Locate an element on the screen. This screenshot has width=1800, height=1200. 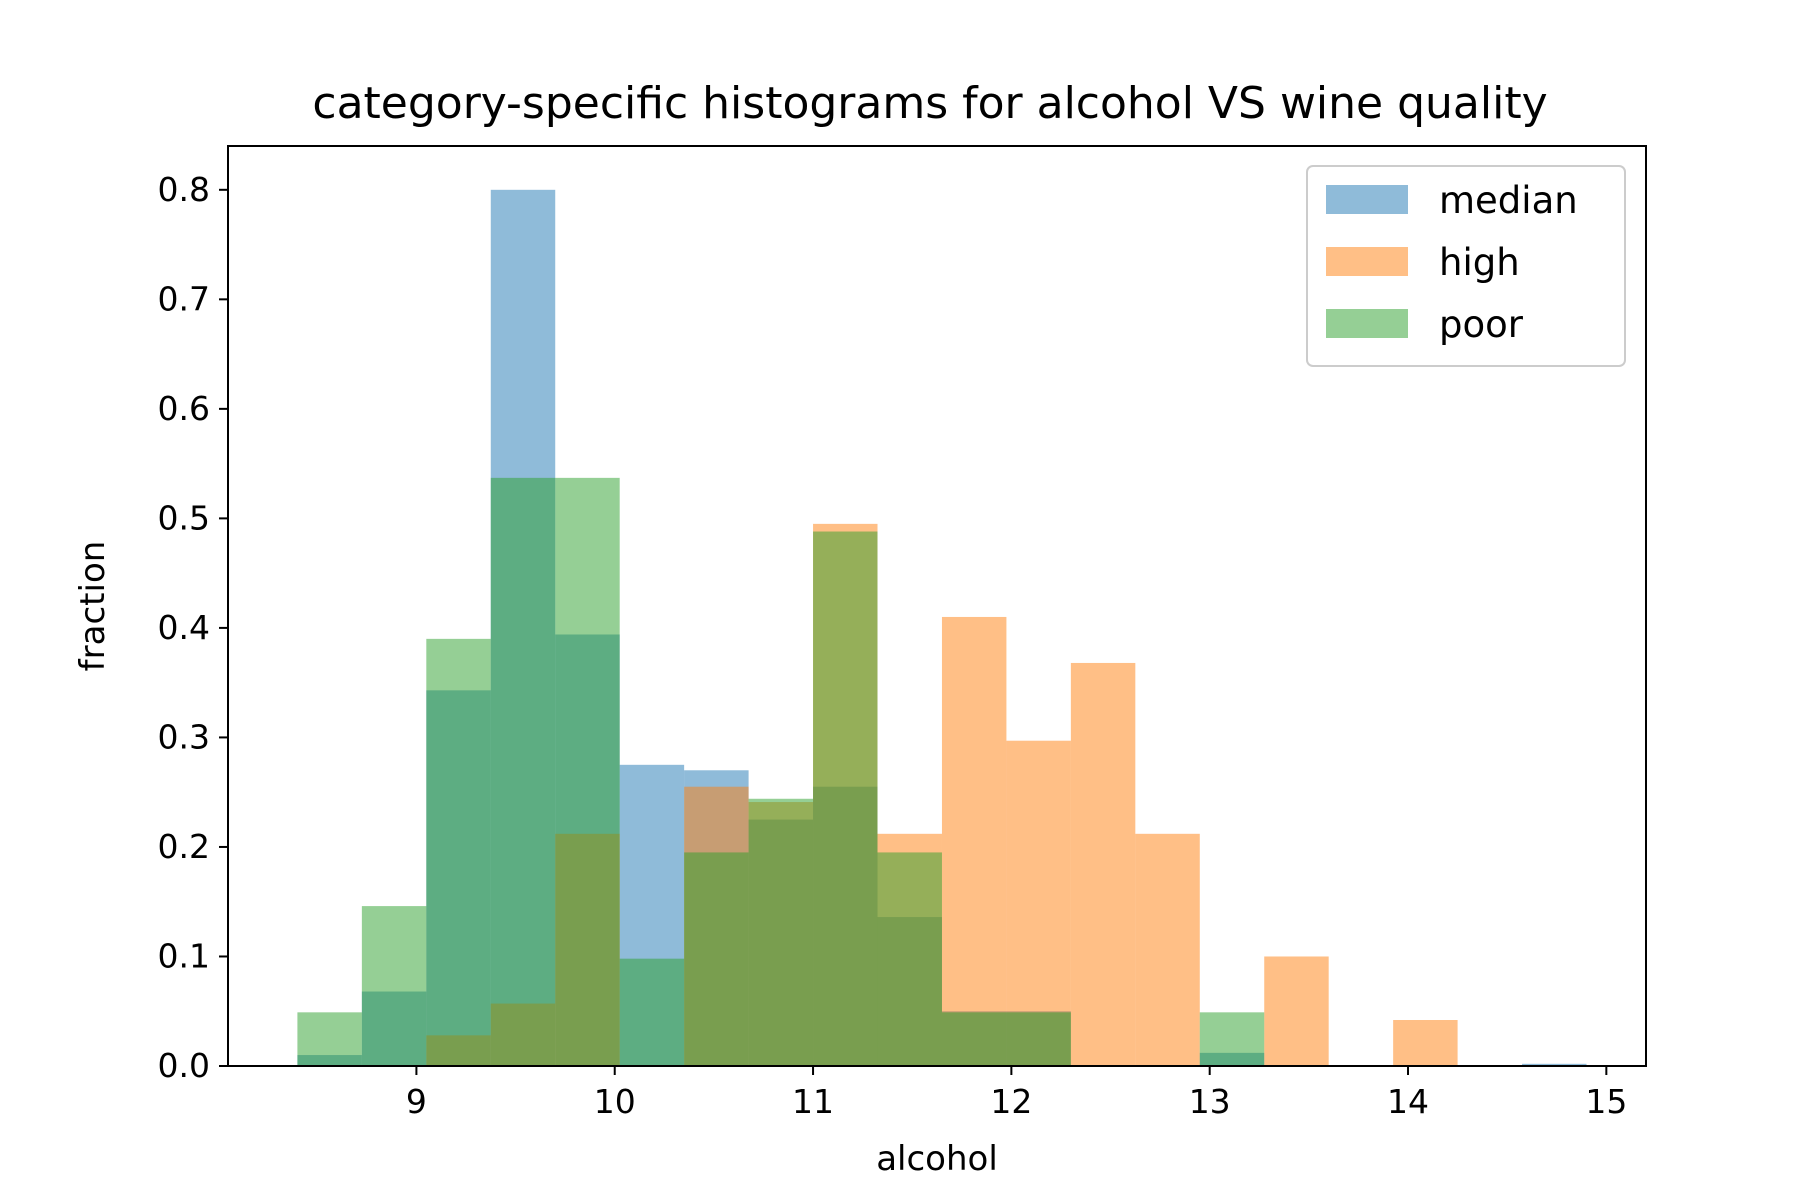
x-tick-label: 10 is located at coordinates (615, 1101).